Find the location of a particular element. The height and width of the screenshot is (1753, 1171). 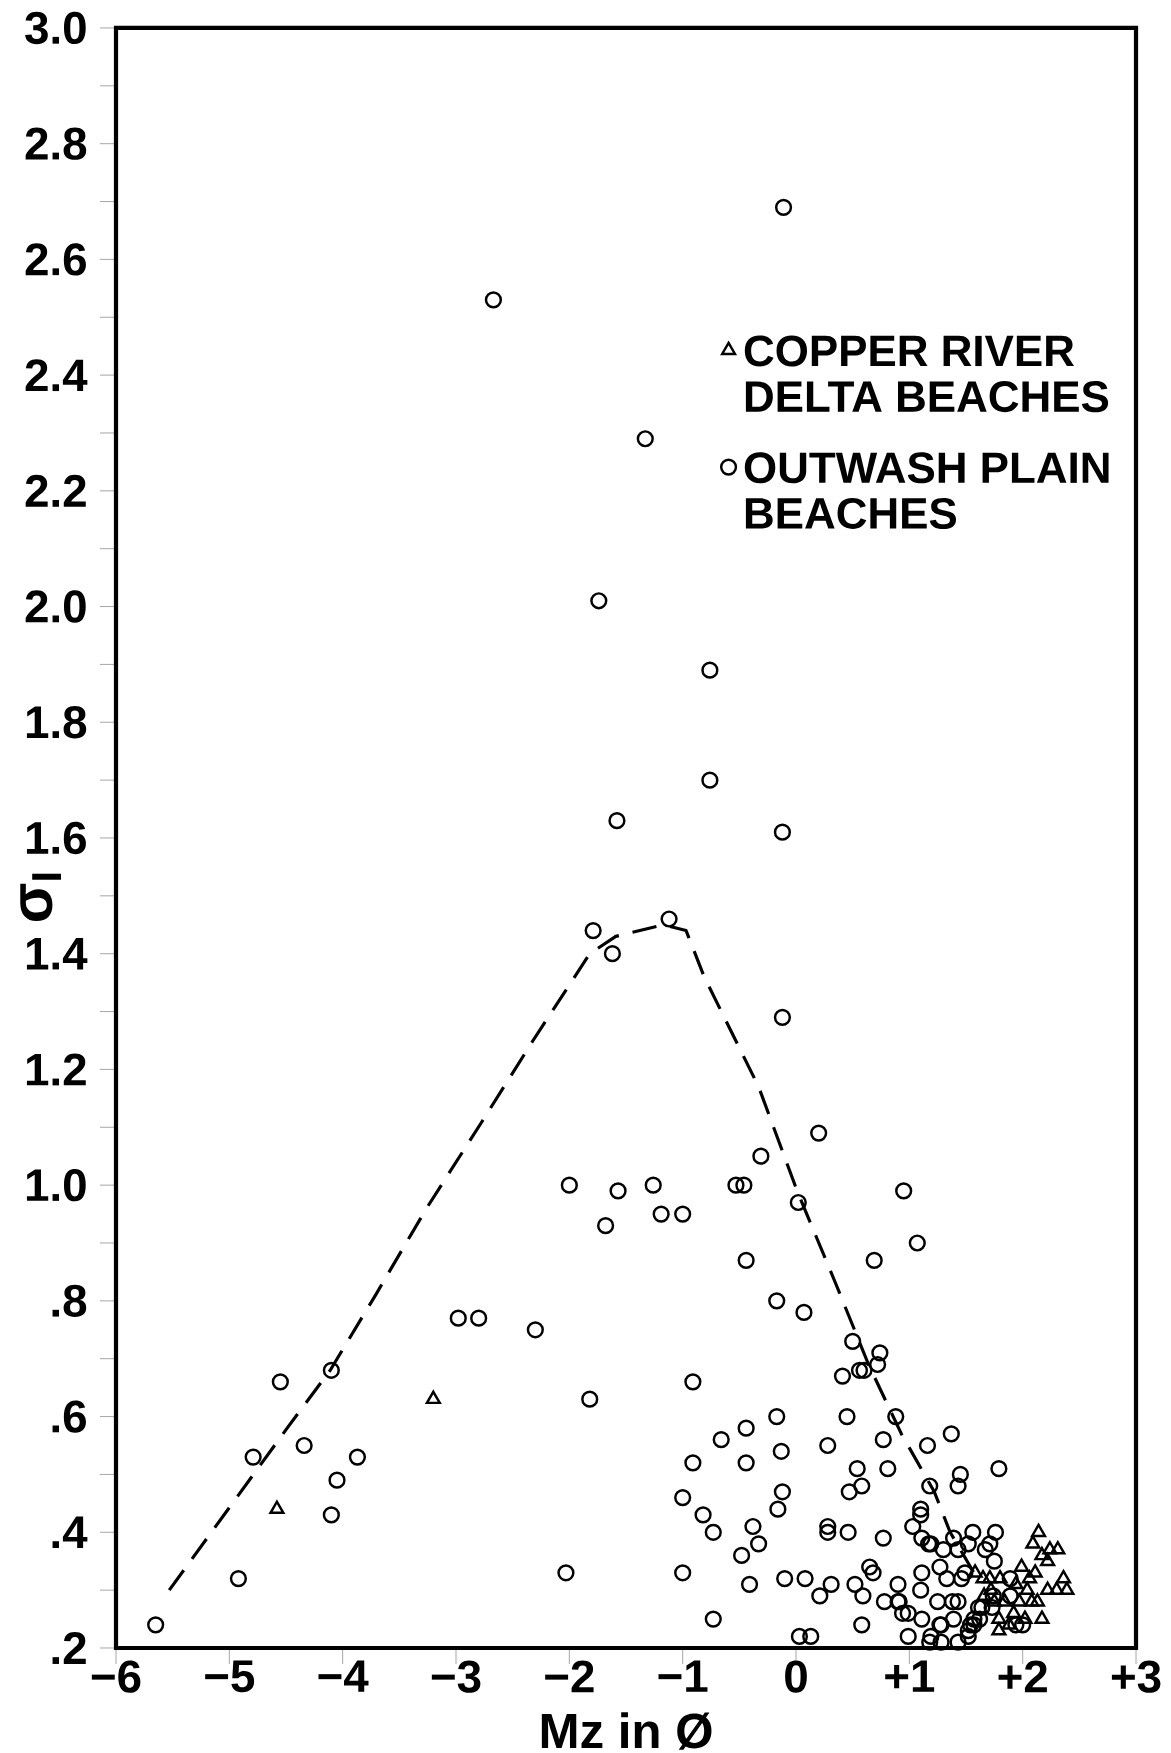

y-tick-label: .8 is located at coordinates (69, 1301).